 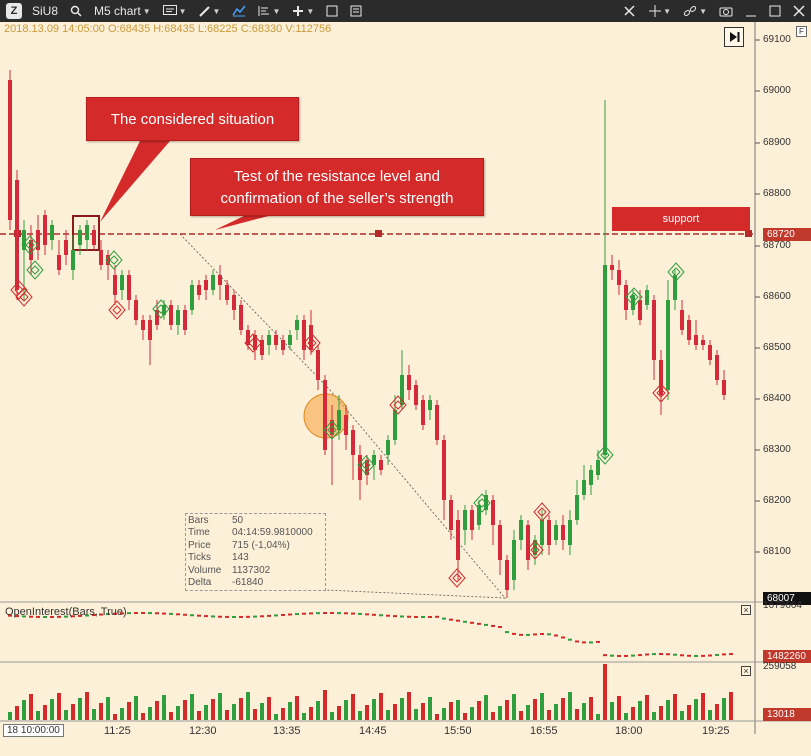 I want to click on indicators-icon: ▼, so click(x=269, y=11).